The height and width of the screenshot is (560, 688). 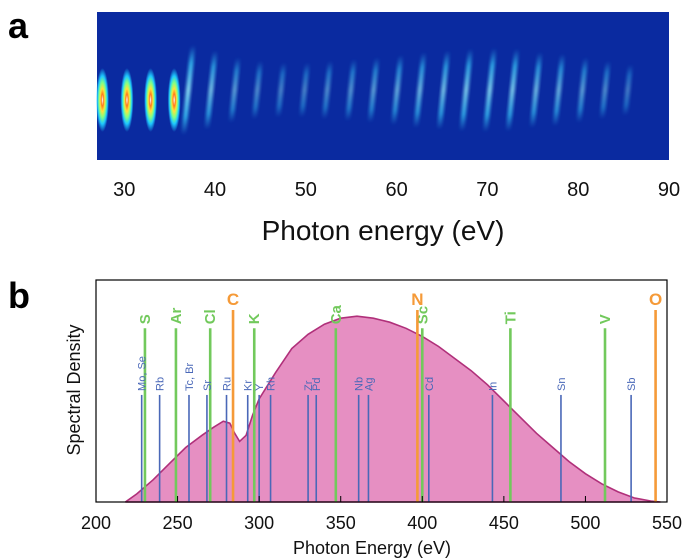 What do you see at coordinates (178, 523) in the screenshot?
I see `x-tick-b-250: 250` at bounding box center [178, 523].